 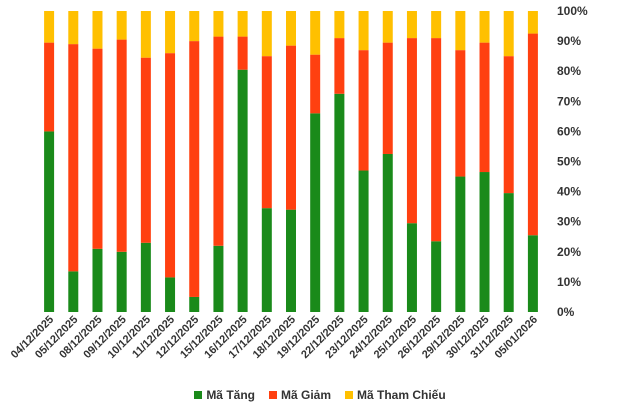 I want to click on y-tick-label: 90%, so click(x=569, y=41).